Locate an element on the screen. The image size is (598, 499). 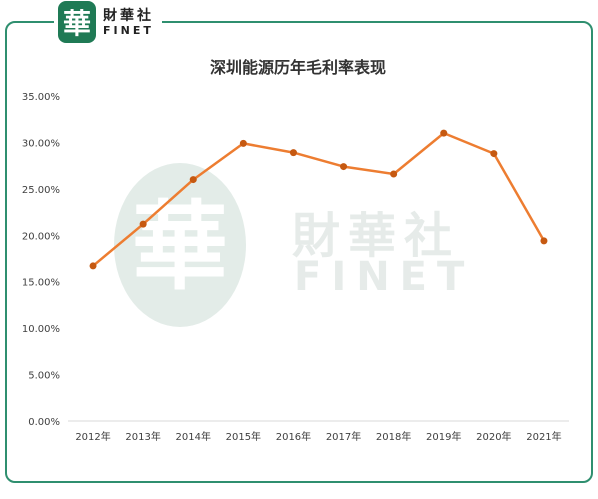
chart-title: 深圳能源历年毛利率表现 is located at coordinates (298, 67).